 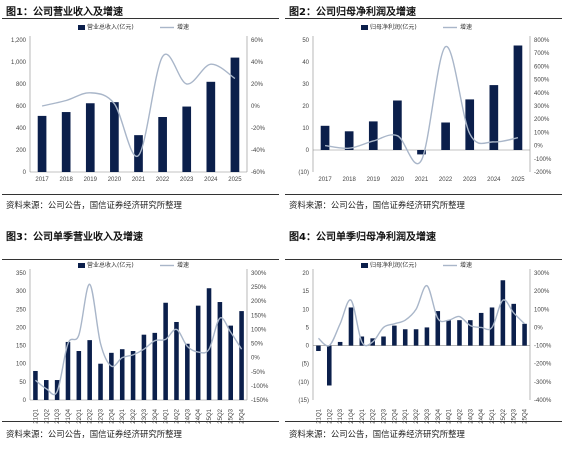 What do you see at coordinates (94, 434) in the screenshot?
I see `figure-3-source: 资料来源：公司公告，国信证券经济研究所整理` at bounding box center [94, 434].